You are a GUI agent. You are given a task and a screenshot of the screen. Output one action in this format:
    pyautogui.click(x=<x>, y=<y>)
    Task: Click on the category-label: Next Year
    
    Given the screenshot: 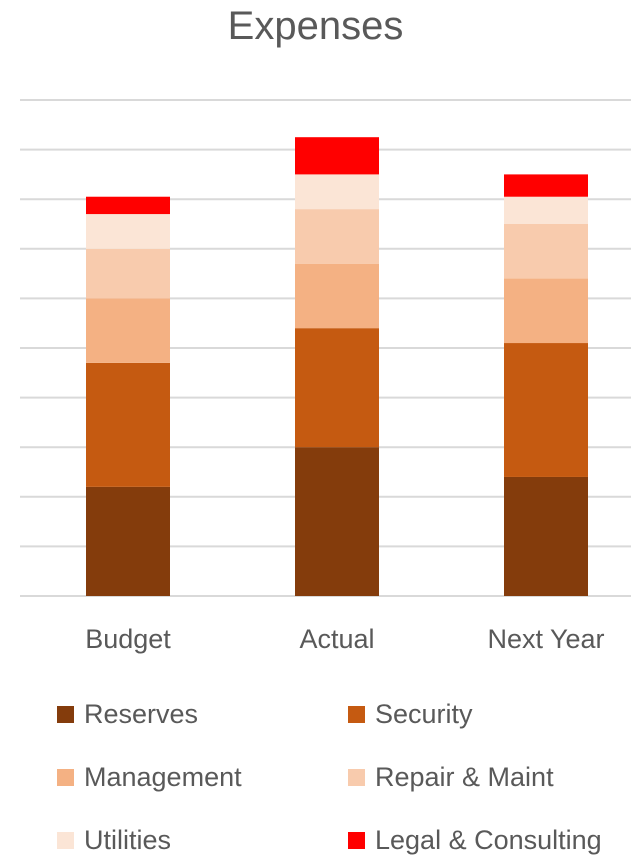 What is the action you would take?
    pyautogui.click(x=545, y=639)
    